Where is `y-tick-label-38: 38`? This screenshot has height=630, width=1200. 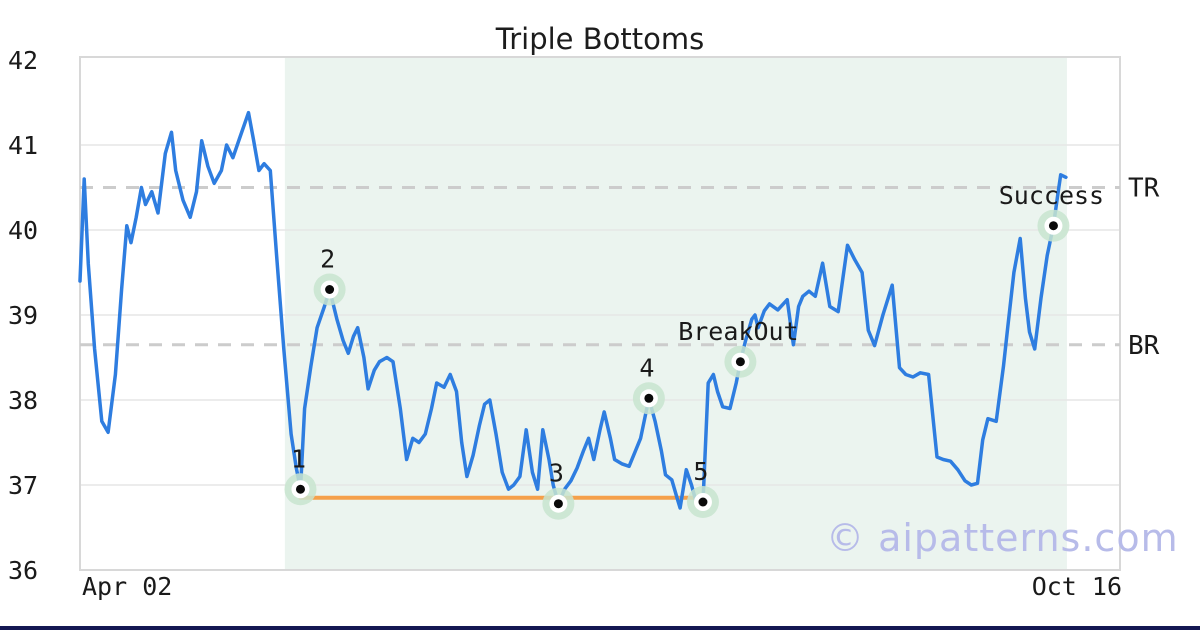
y-tick-label-38: 38 is located at coordinates (23, 400).